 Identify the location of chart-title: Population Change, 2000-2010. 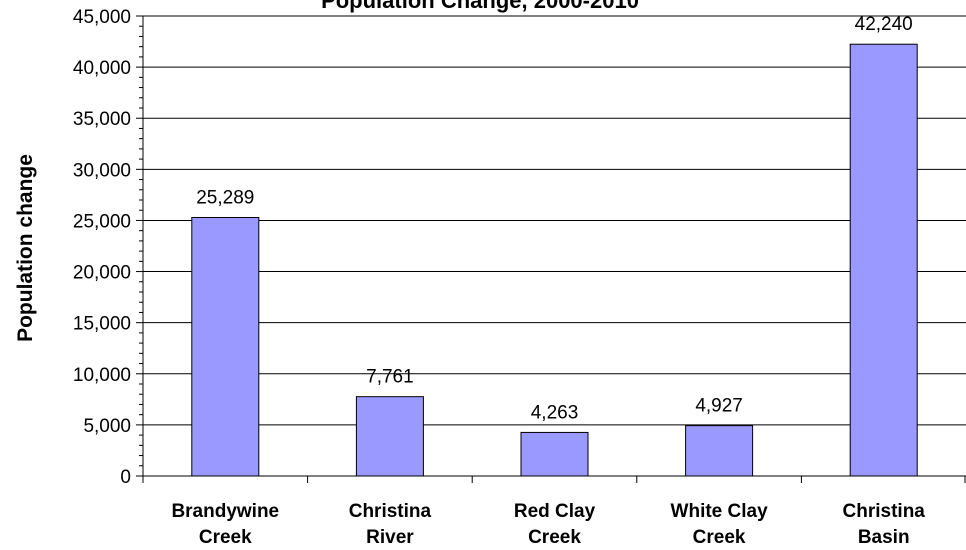
(480, 6).